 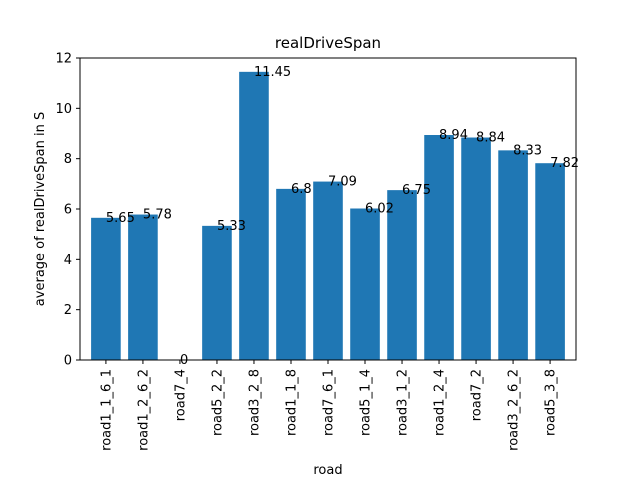 What do you see at coordinates (301, 189) in the screenshot?
I see `data-label-road1_1_8: 6.8` at bounding box center [301, 189].